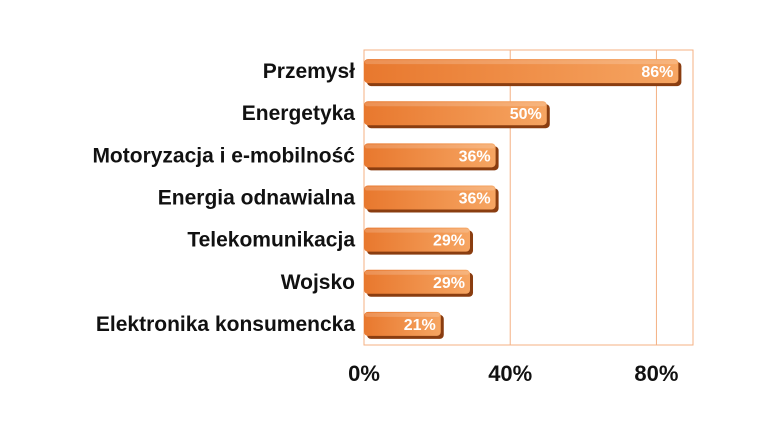 This screenshot has height=429, width=764. What do you see at coordinates (271, 240) in the screenshot?
I see `category-label: Telekomunikacja` at bounding box center [271, 240].